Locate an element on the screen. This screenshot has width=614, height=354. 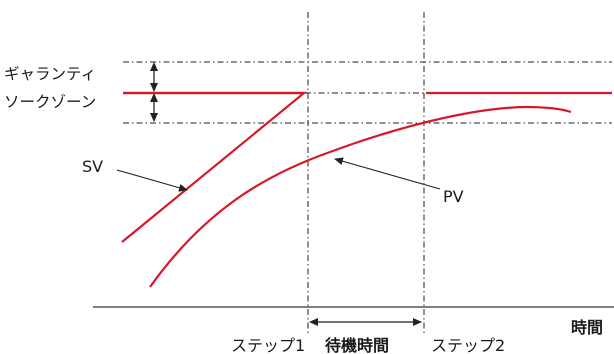
guarantee-label-line2: ソークゾーン is located at coordinates (50, 102).